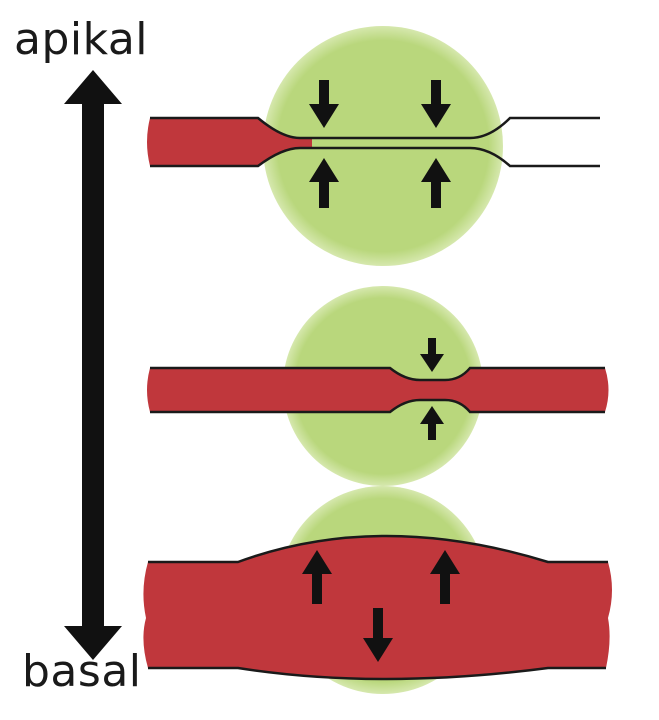 The image size is (659, 720). Describe the element at coordinates (317, 577) in the screenshot. I see `bottom-expansion-arrow-left-up` at that location.